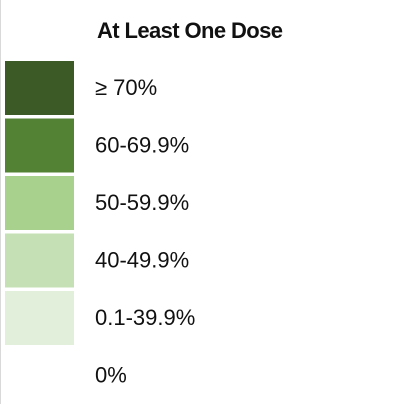 The image size is (406, 404). Describe the element at coordinates (111, 374) in the screenshot. I see `legend-label: 0%` at that location.